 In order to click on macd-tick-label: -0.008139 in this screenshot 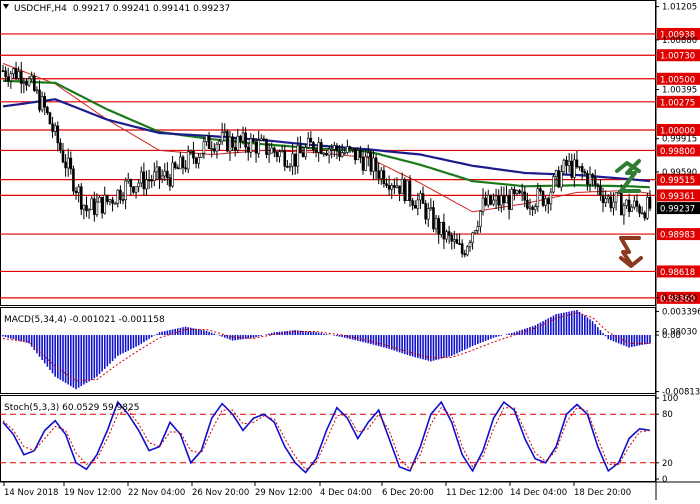, I will do `click(681, 393)`.